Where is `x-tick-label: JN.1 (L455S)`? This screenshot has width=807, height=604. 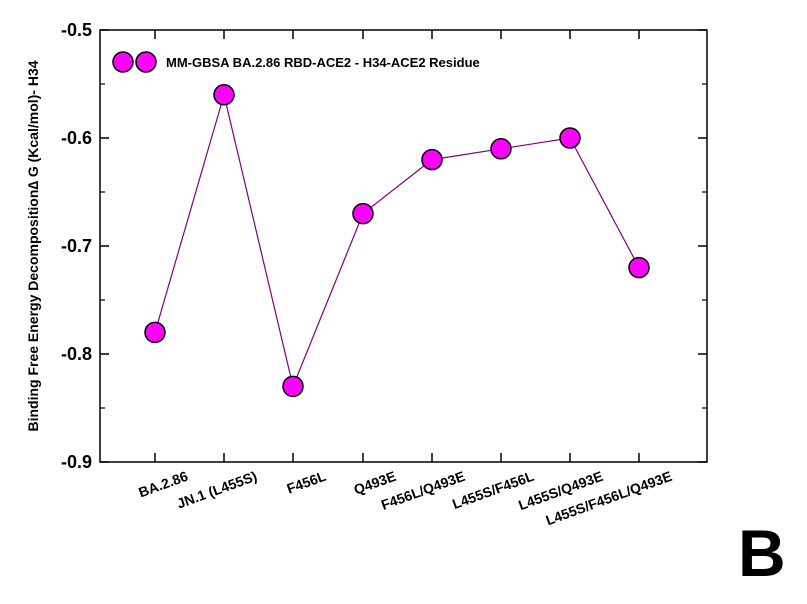
x-tick-label: JN.1 (L455S) is located at coordinates (217, 490).